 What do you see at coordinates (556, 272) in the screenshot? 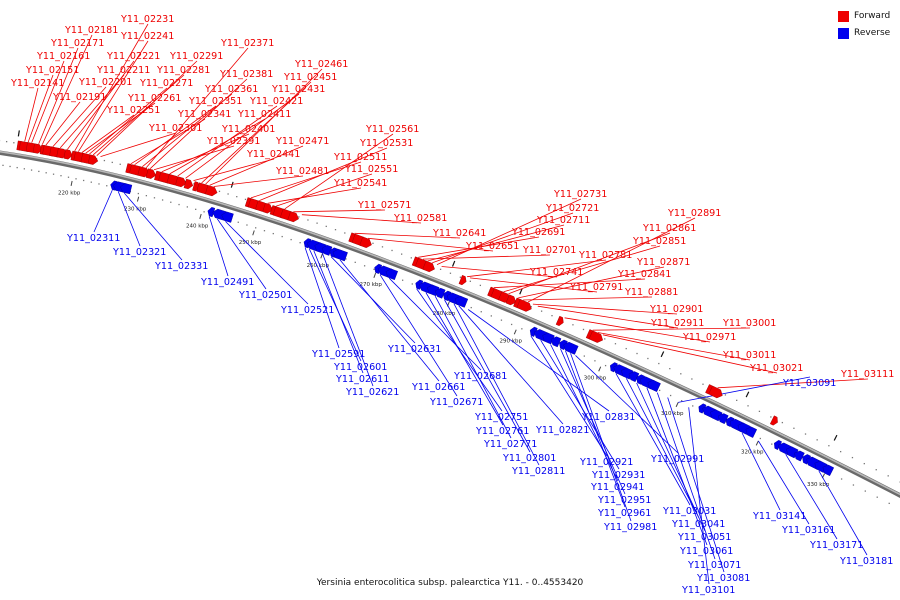
I see `forward-gene-label: Y11_02741` at bounding box center [556, 272].